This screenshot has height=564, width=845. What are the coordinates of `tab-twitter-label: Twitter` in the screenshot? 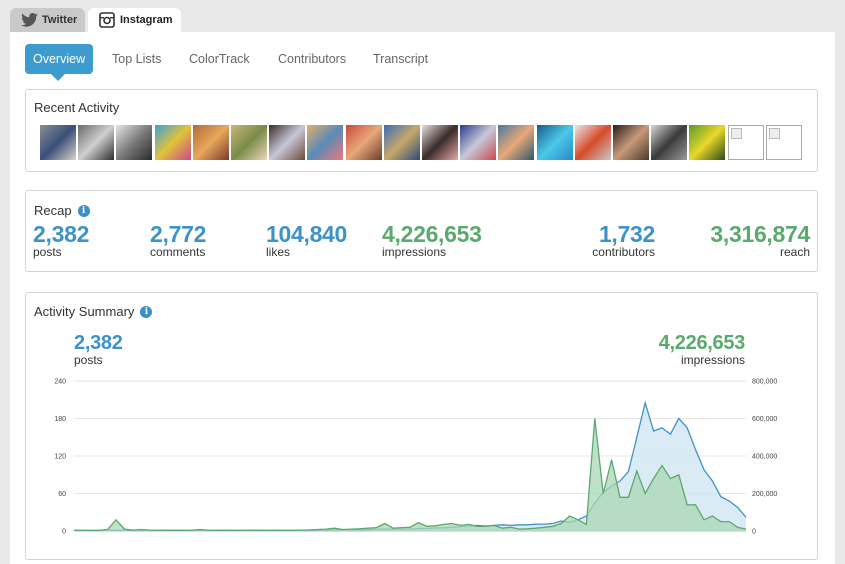 It's located at (60, 20).